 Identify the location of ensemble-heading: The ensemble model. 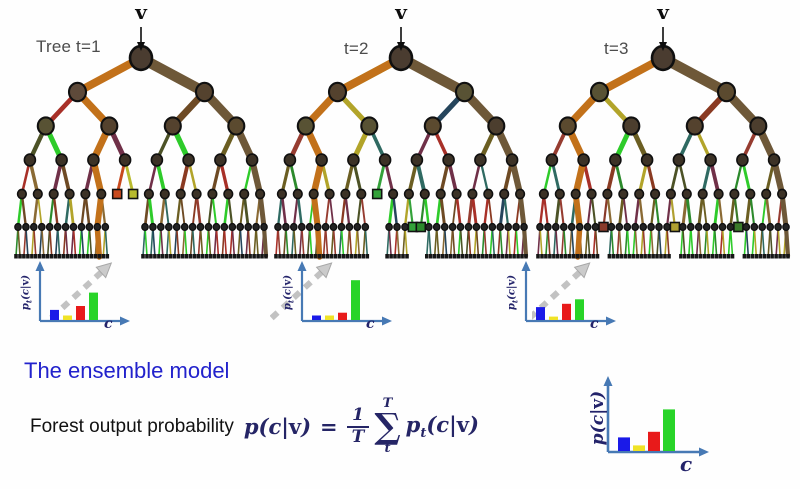
(127, 370).